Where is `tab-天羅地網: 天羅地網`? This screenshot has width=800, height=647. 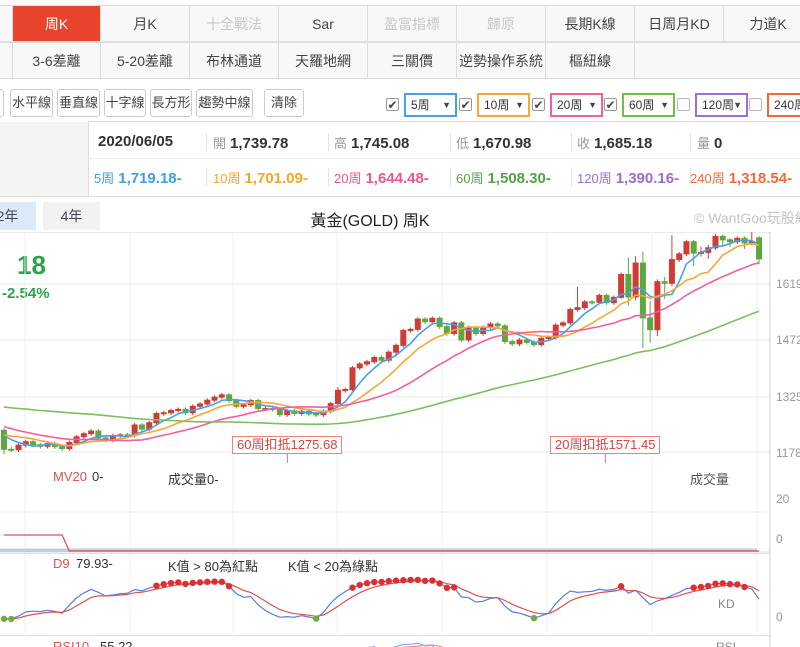
tab-天羅地網: 天羅地網 is located at coordinates (323, 60).